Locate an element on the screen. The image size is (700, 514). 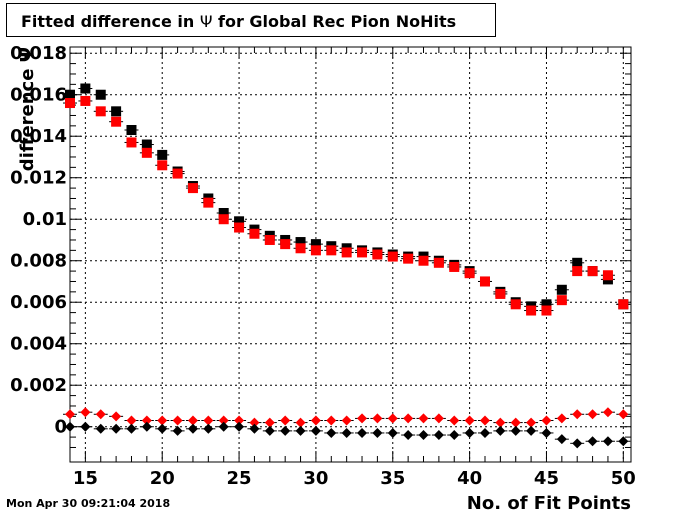
x-axis-title: No. of Fit Points is located at coordinates (549, 503).